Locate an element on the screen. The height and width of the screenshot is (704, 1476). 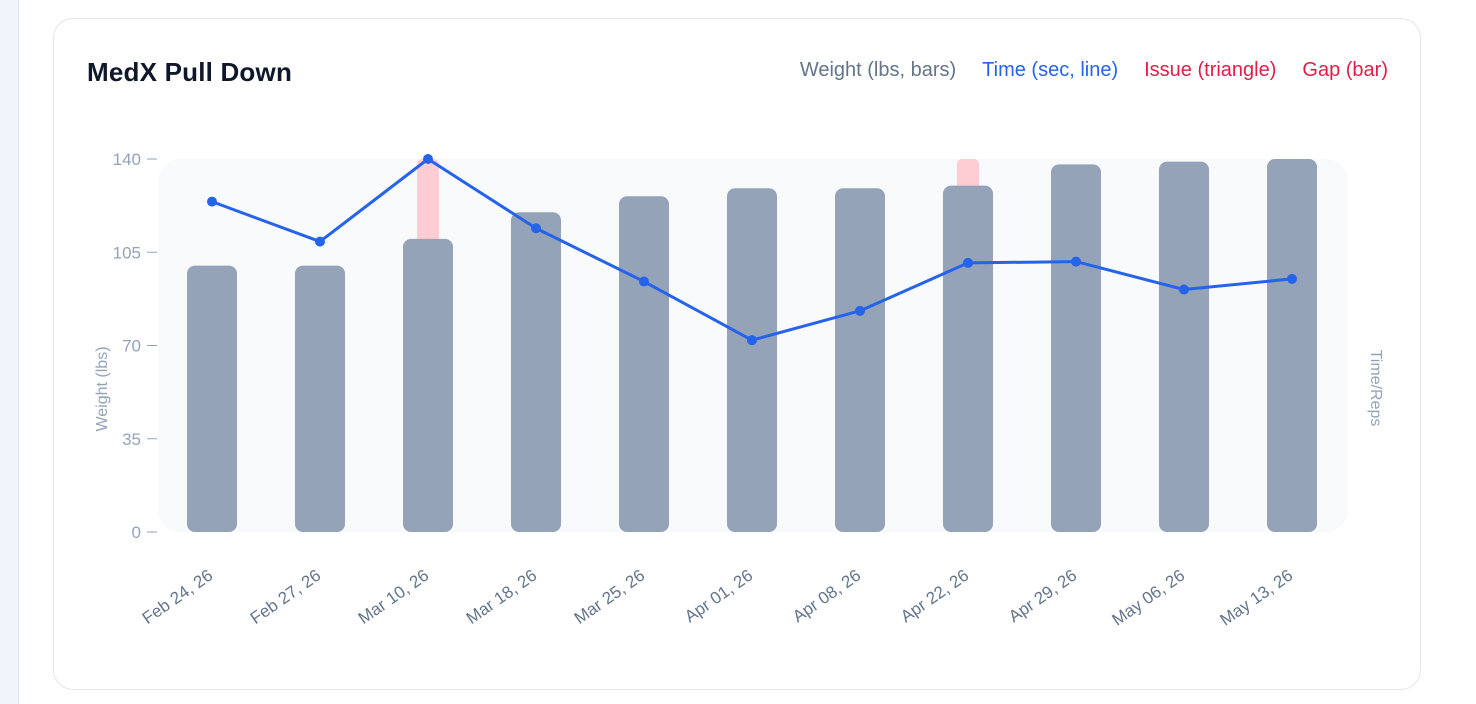
legend-weight: Weight (lbs, bars) is located at coordinates (878, 70).